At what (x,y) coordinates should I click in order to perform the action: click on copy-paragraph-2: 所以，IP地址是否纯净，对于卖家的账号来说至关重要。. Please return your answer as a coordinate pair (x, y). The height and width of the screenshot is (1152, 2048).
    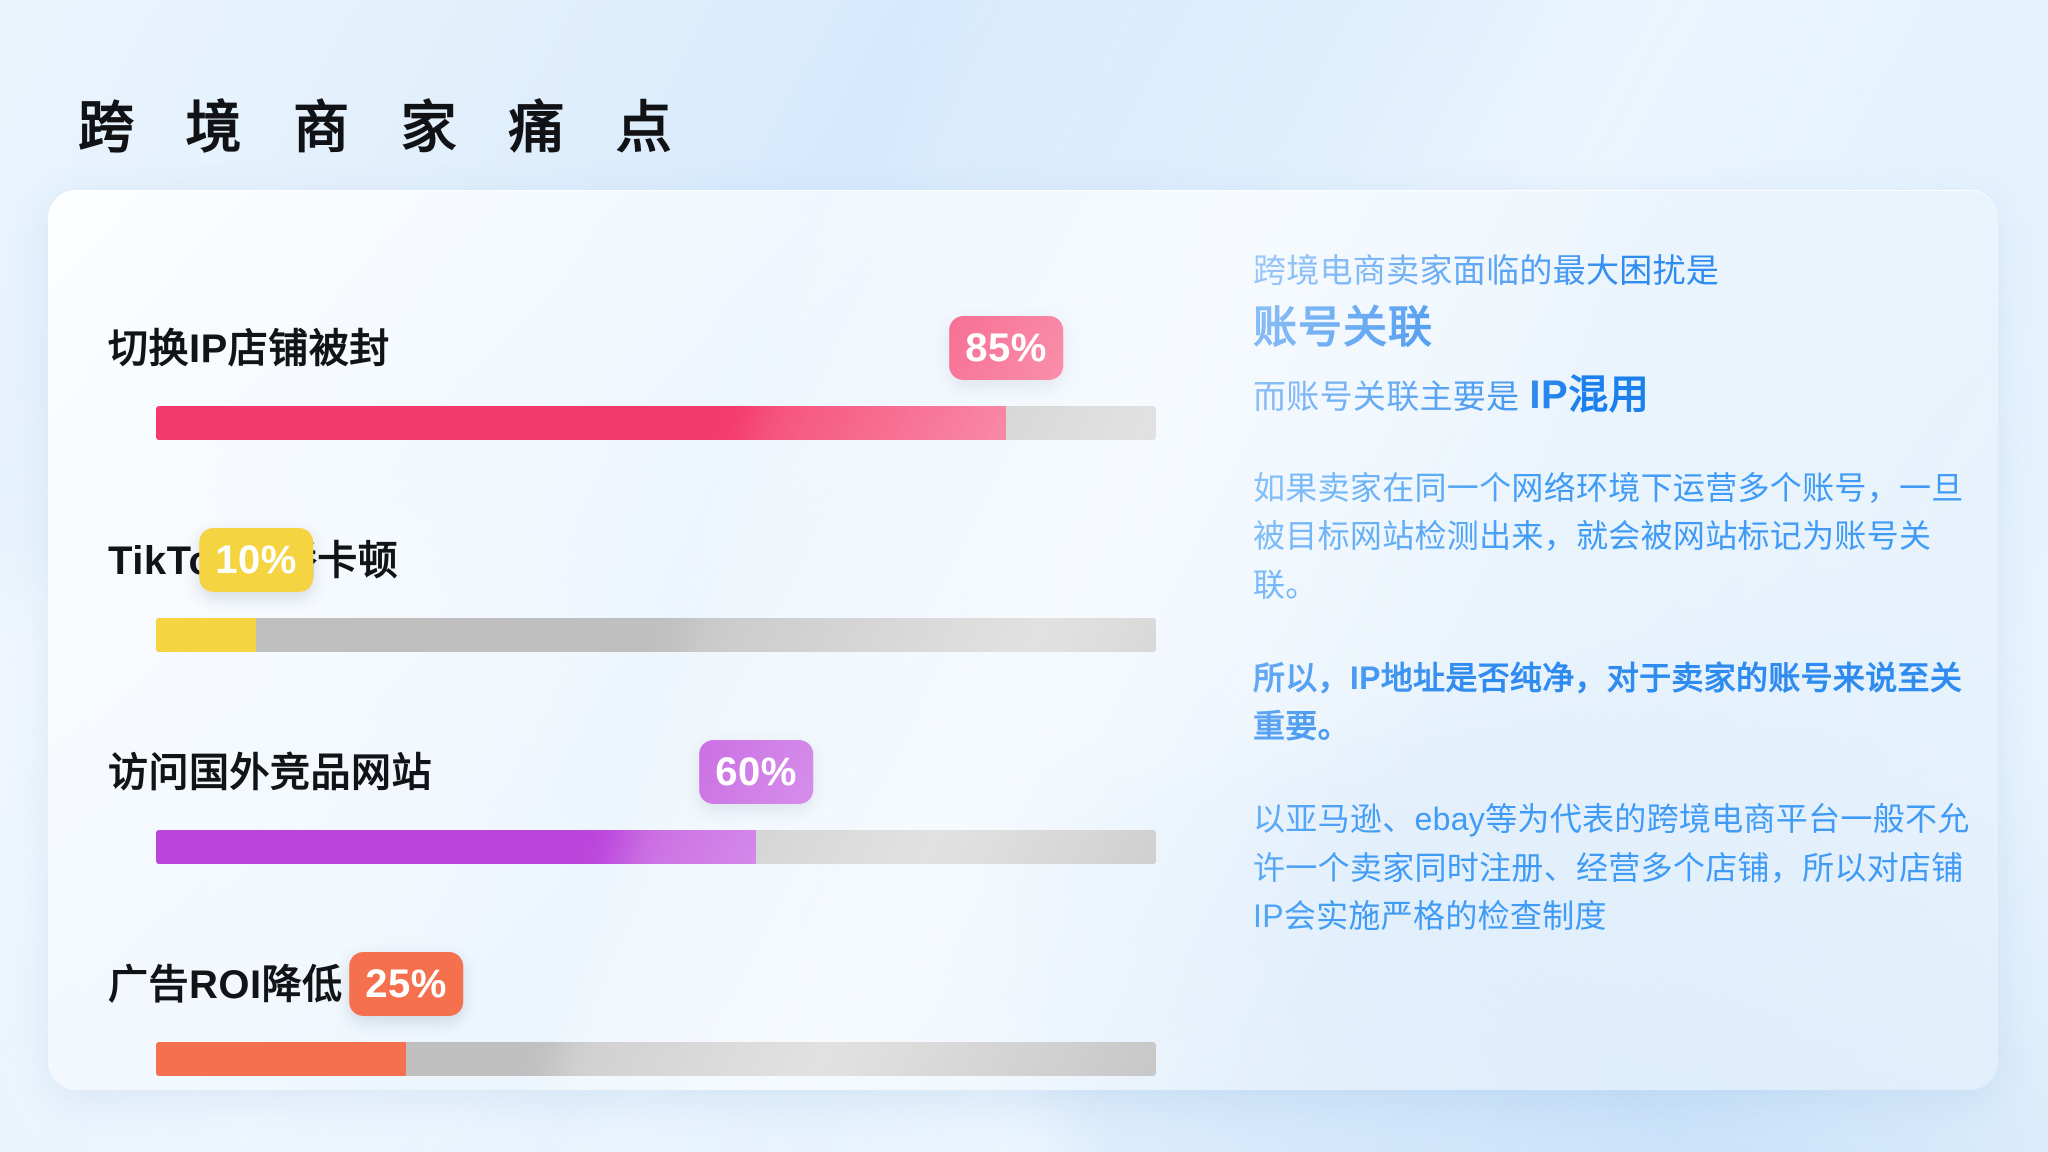
    Looking at the image, I should click on (1608, 702).